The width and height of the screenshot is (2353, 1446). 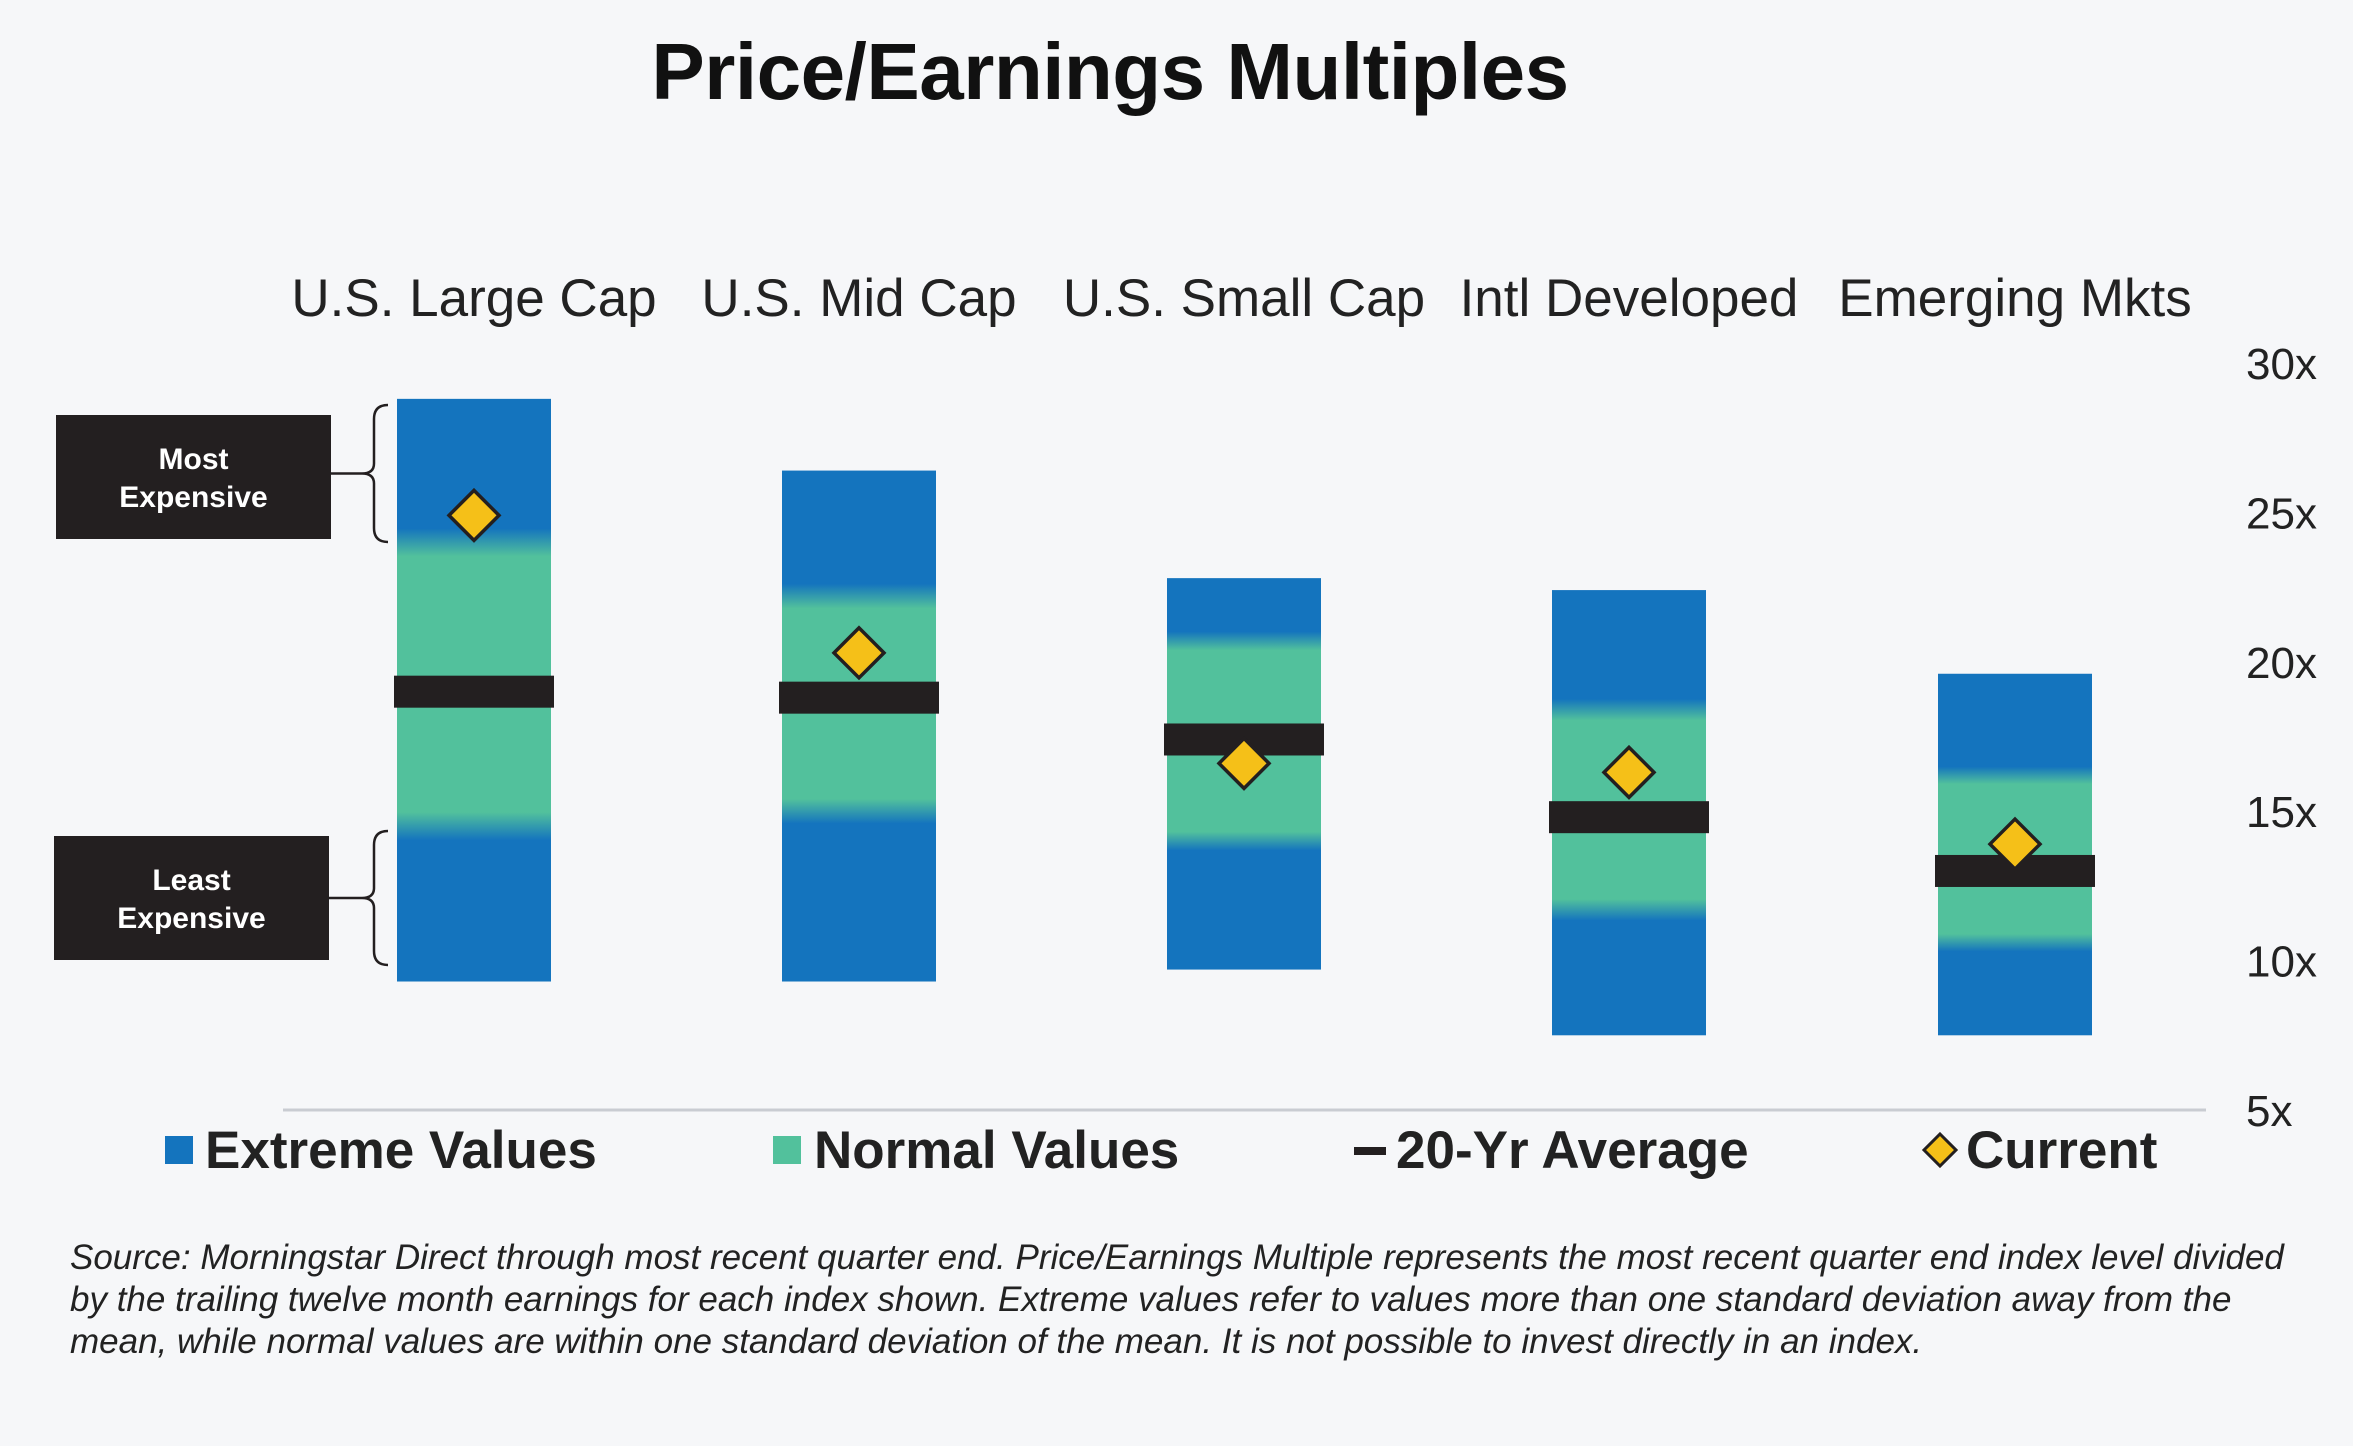 I want to click on range-bar, so click(x=859, y=726).